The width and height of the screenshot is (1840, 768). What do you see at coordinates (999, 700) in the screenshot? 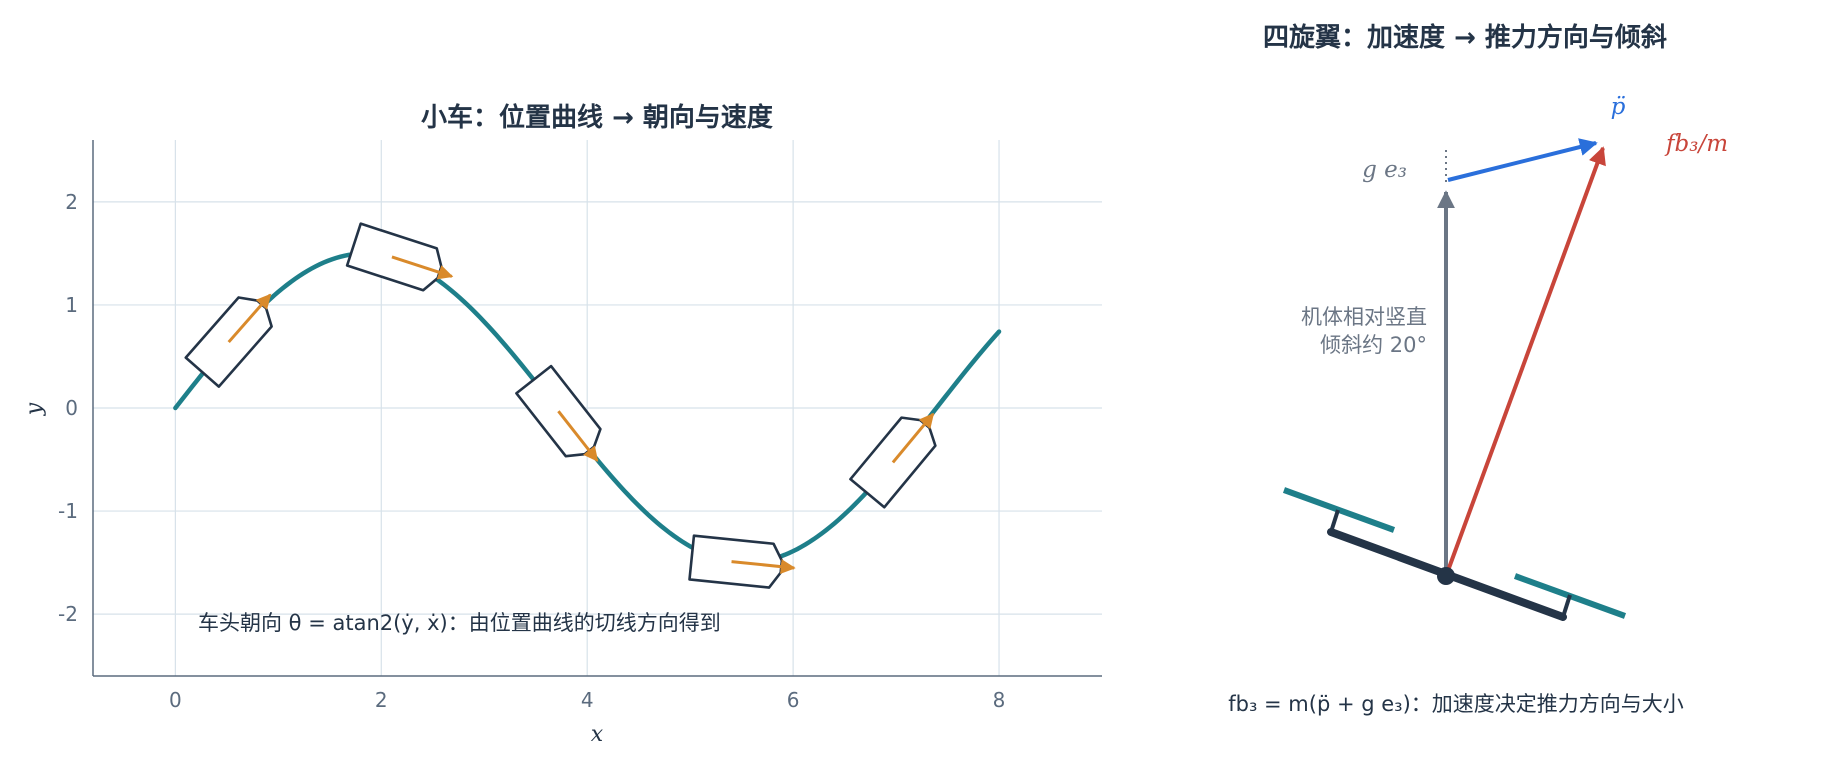
I see `x-tick-label: 8` at bounding box center [999, 700].